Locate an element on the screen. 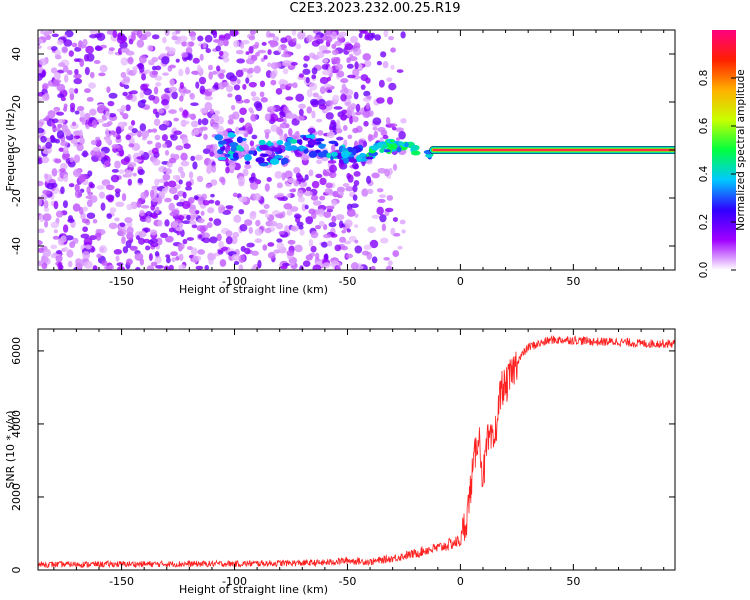 This screenshot has width=750, height=600. spec-xtick-label: -100 is located at coordinates (234, 281).